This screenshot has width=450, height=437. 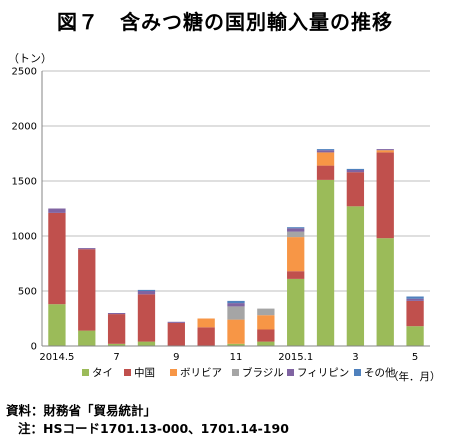 What do you see at coordinates (24, 72) in the screenshot?
I see `y-tick-label: 2500` at bounding box center [24, 72].